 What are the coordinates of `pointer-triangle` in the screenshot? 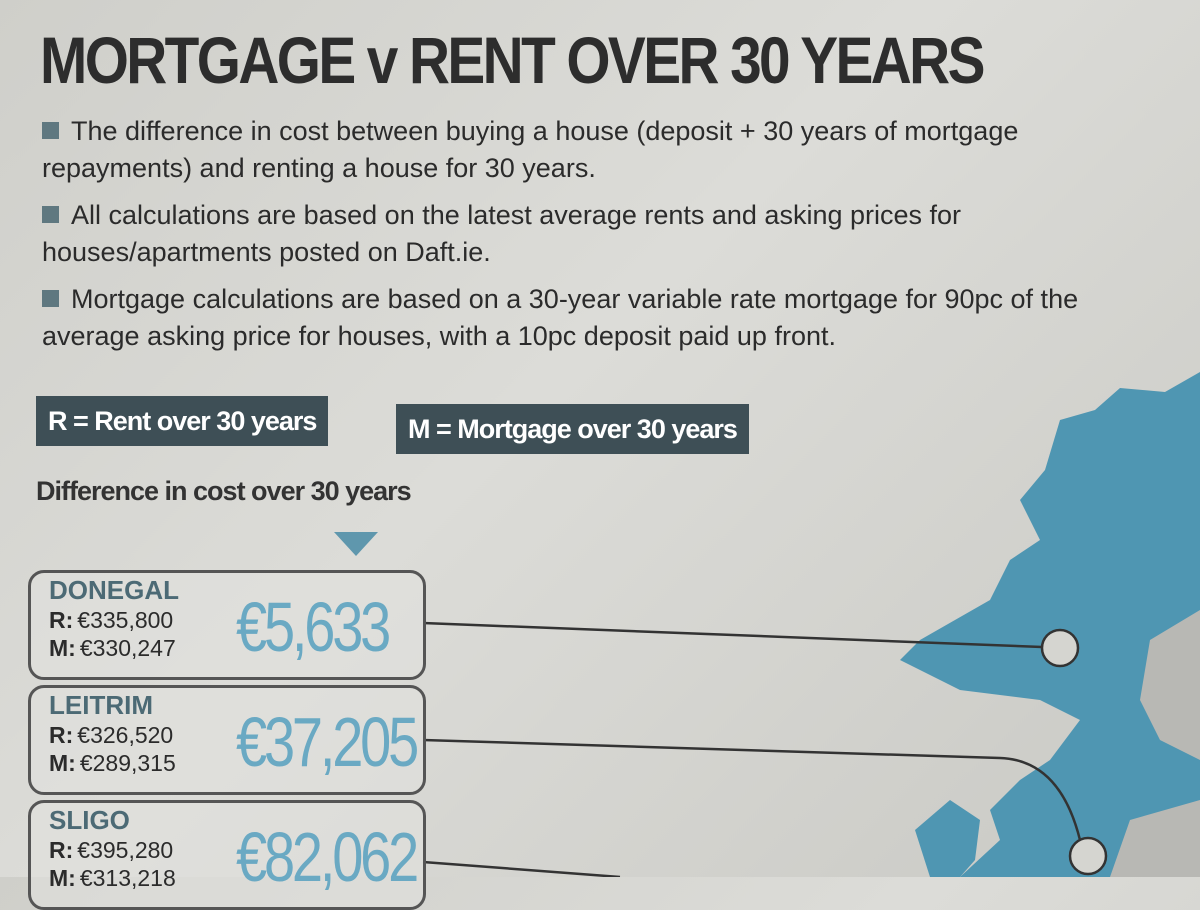 It's located at (356, 544).